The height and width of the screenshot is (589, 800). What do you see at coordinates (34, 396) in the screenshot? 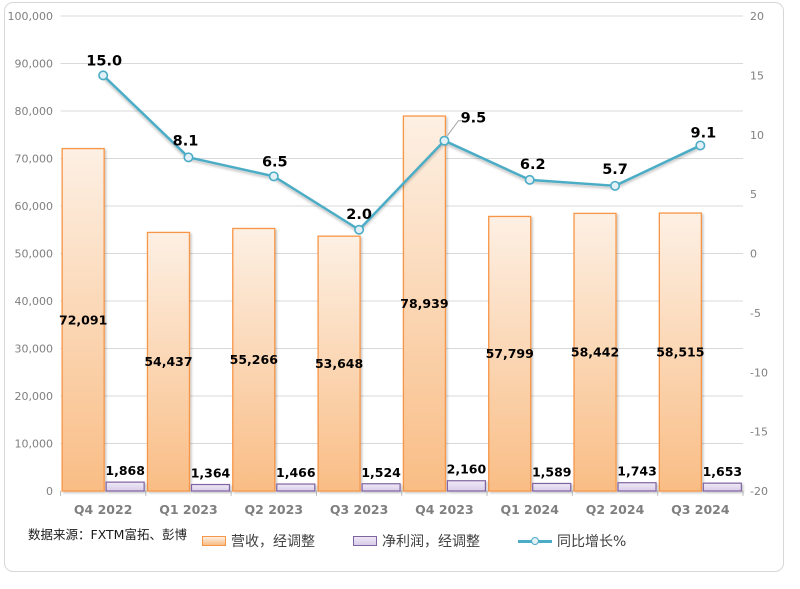
I see `left-axis-tick-label: 20,000` at bounding box center [34, 396].